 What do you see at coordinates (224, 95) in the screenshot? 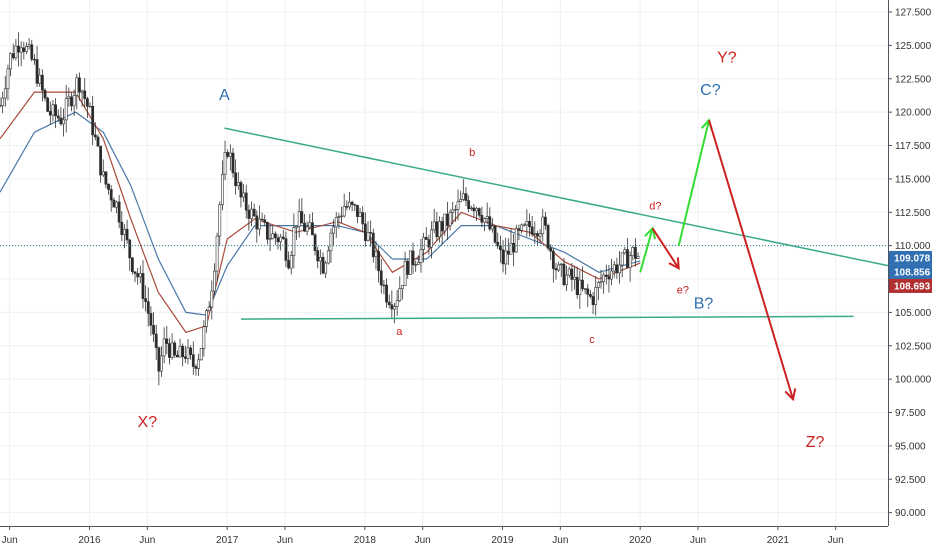
I see `wave-label: A` at bounding box center [224, 95].